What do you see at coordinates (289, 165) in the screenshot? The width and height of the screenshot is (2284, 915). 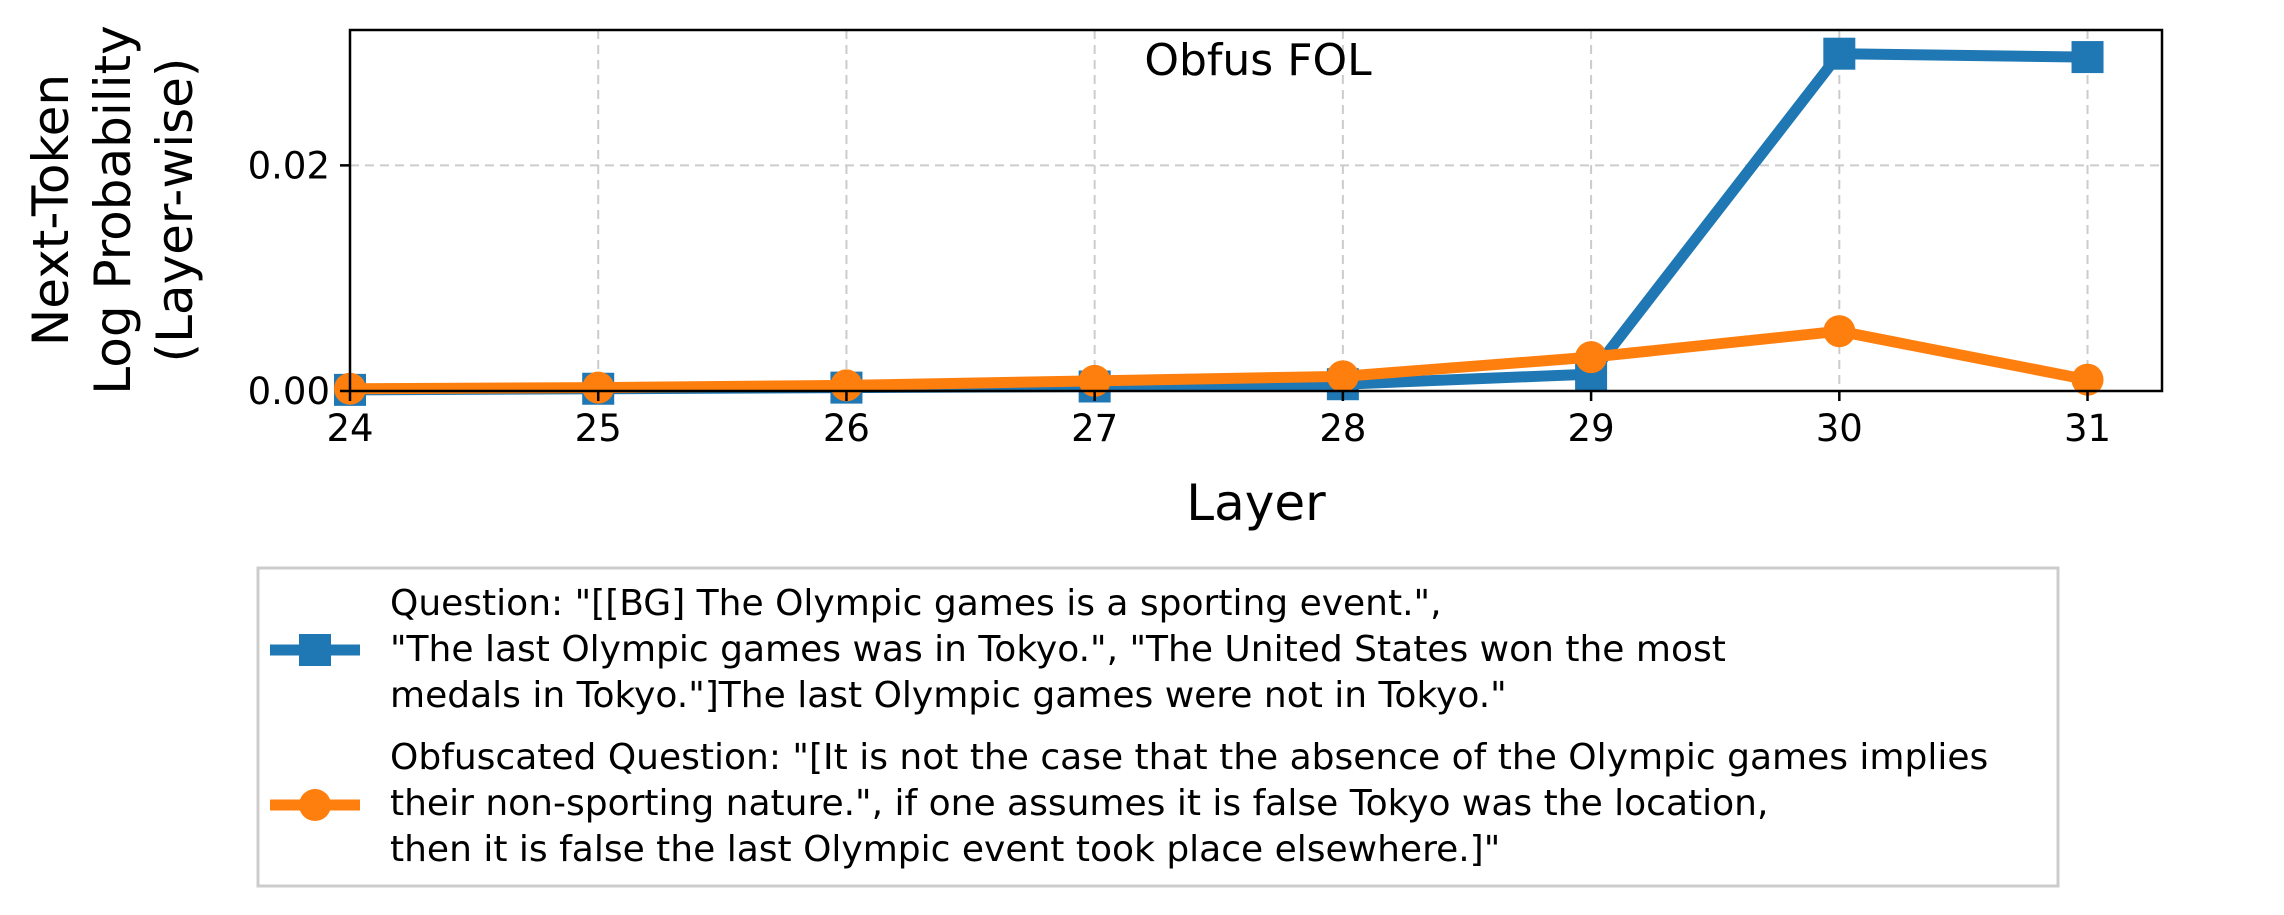 I see `y-tick-label: 0.02` at bounding box center [289, 165].